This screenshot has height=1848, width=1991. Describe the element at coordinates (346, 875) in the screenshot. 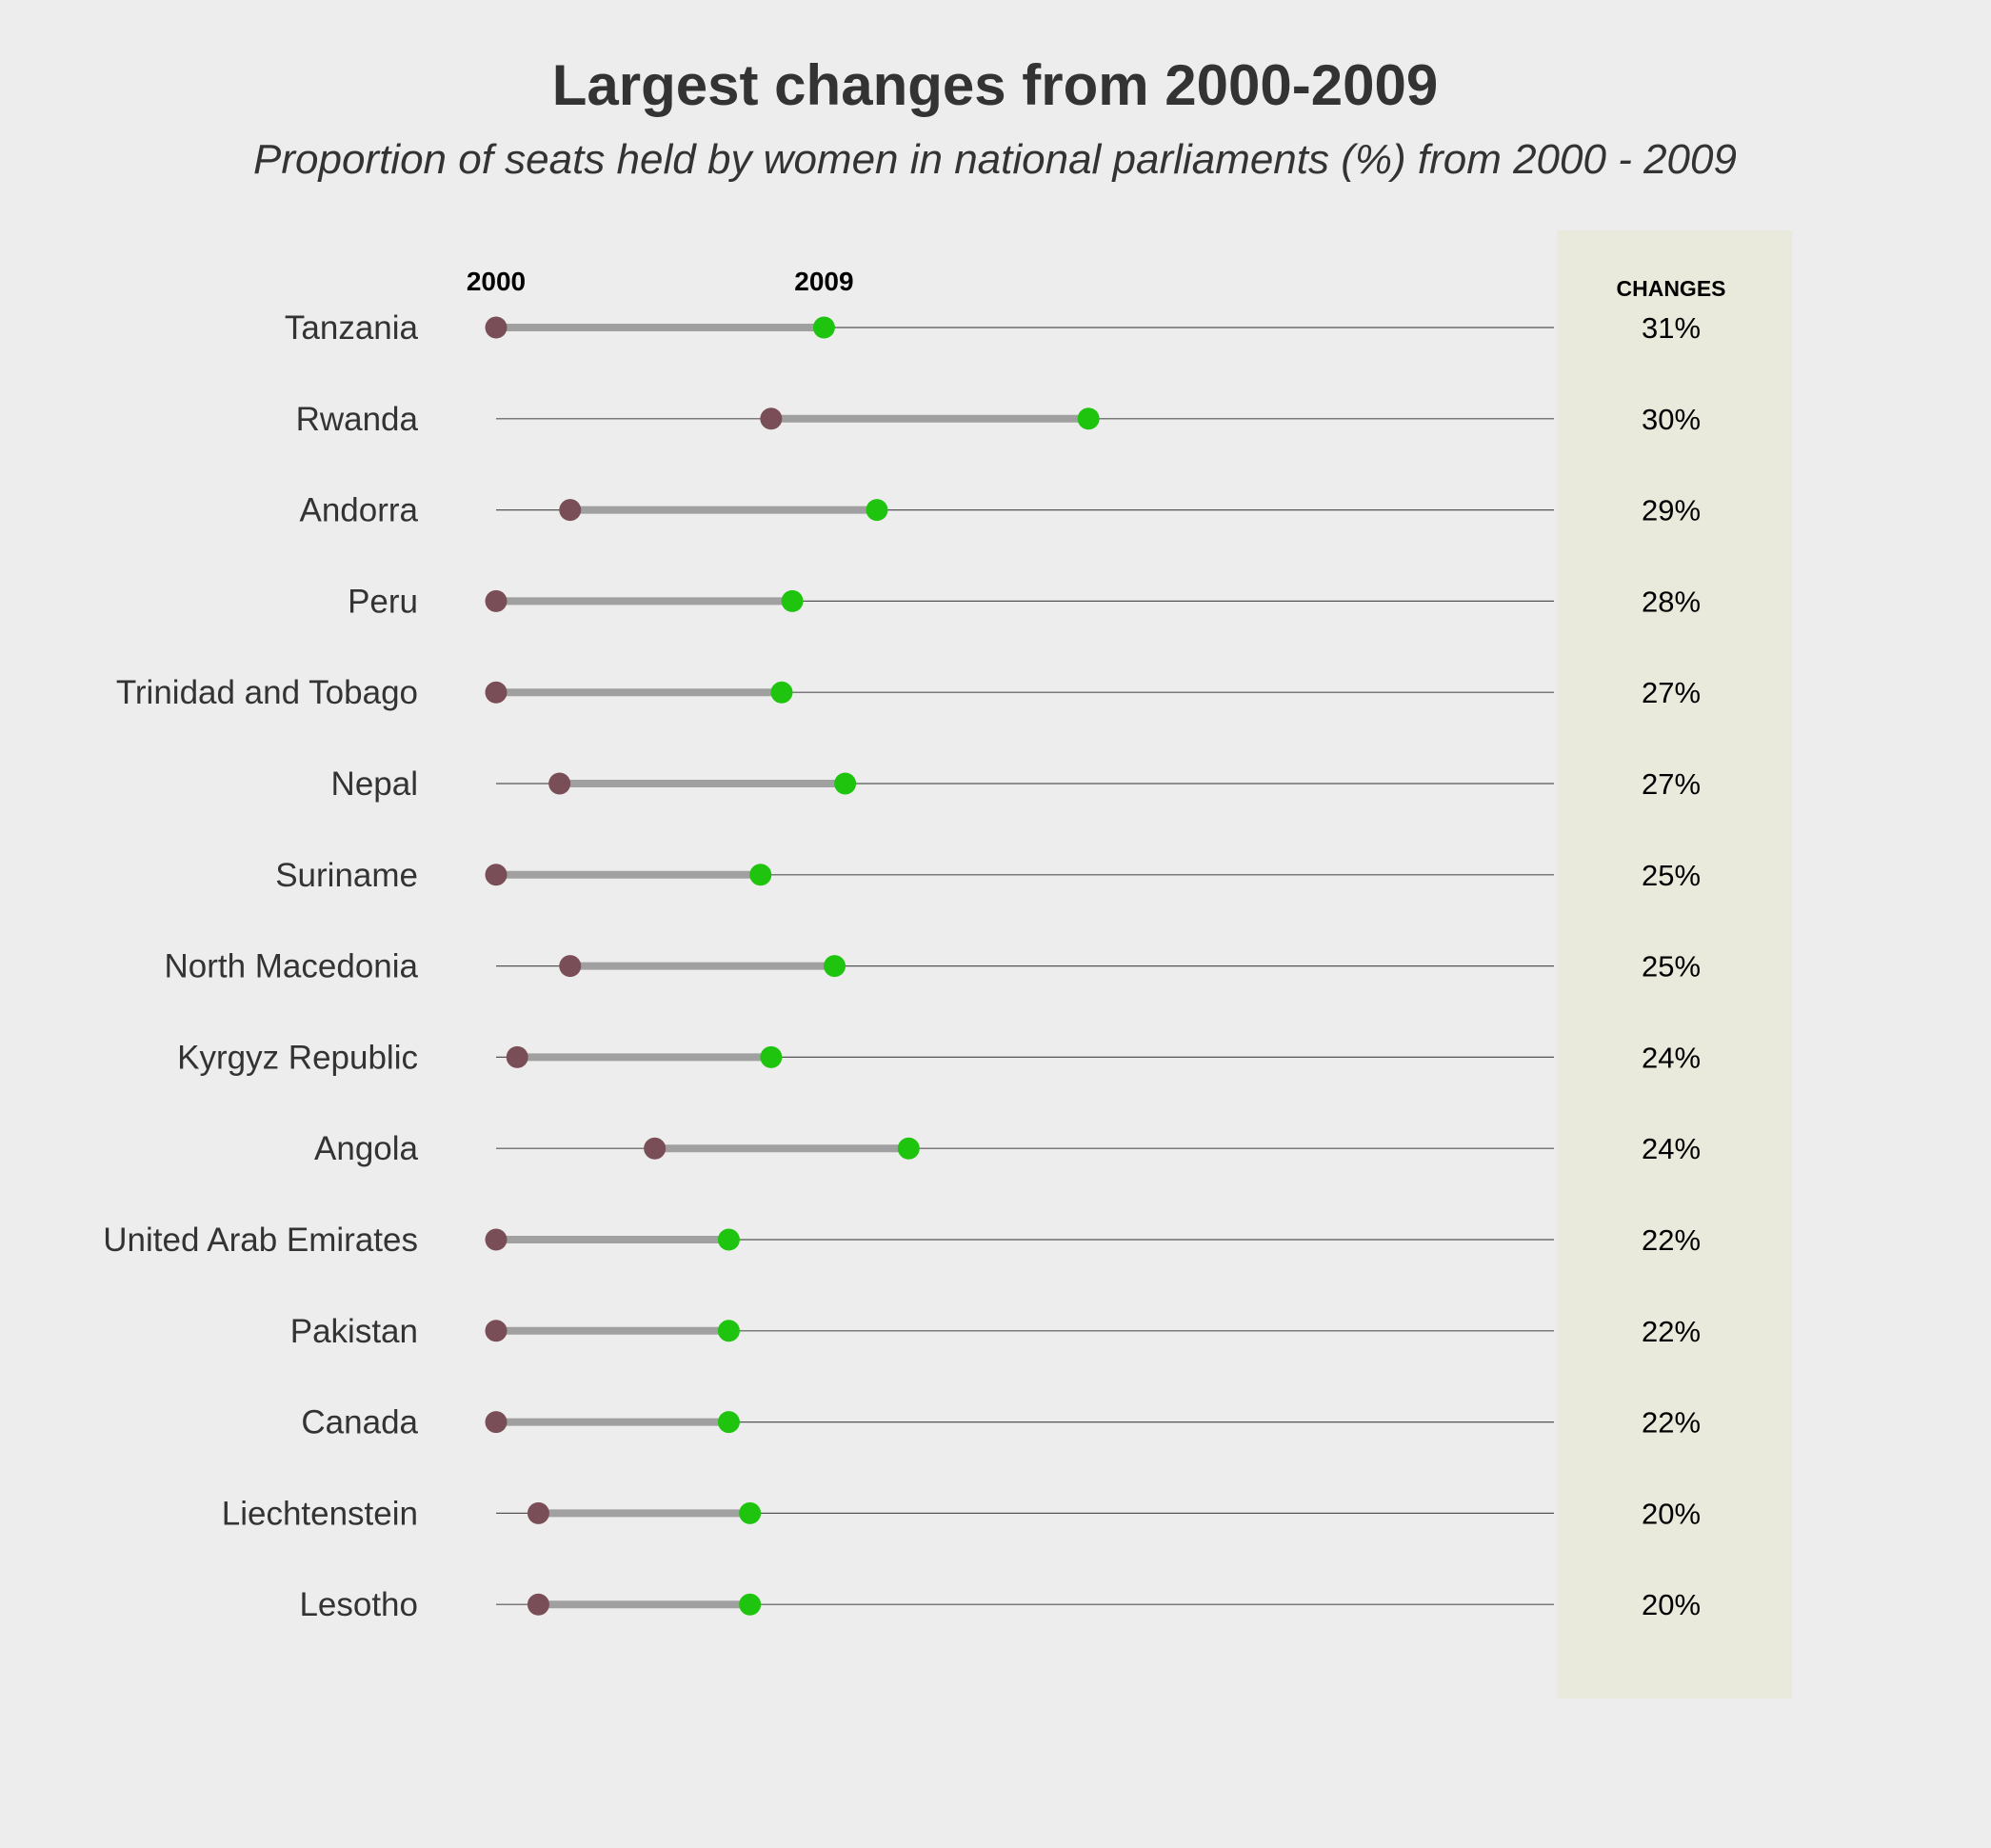

I see `category-label: Suriname` at that location.